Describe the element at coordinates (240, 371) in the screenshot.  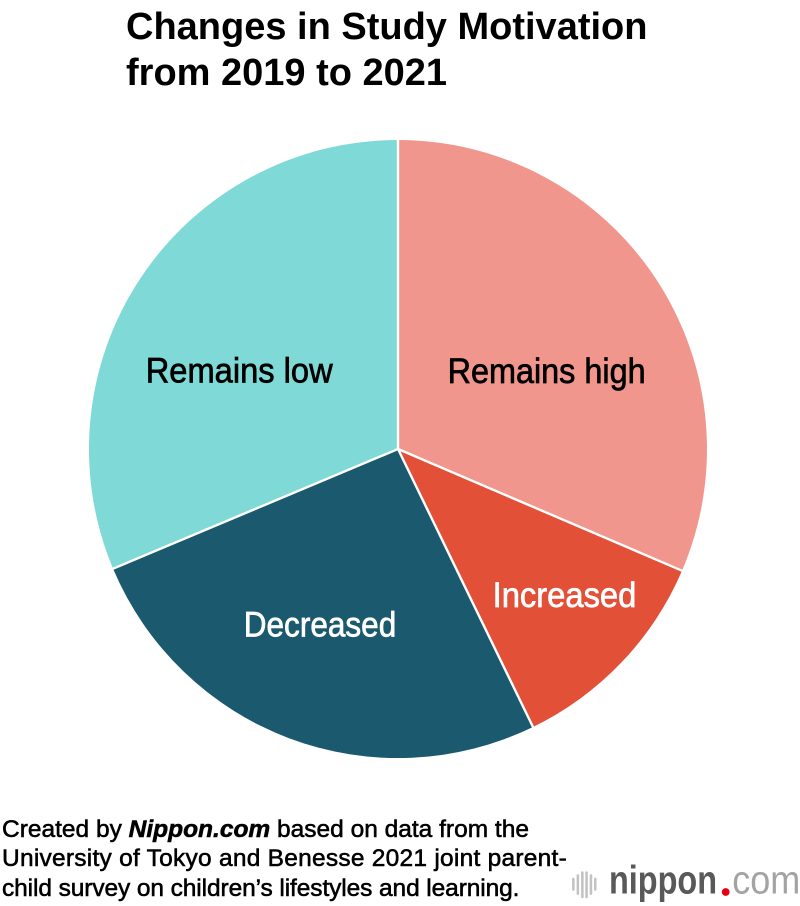
I see `svg-text: Remains low` at that location.